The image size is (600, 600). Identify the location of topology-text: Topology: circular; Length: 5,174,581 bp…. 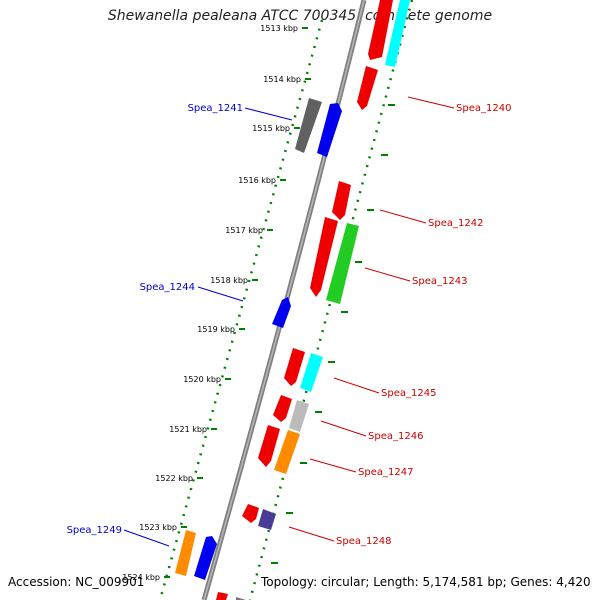
(426, 582).